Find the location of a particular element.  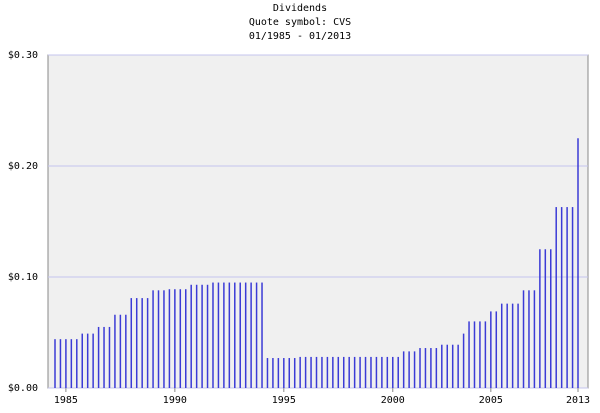

y-tick-label: $0.10 is located at coordinates (23, 277).